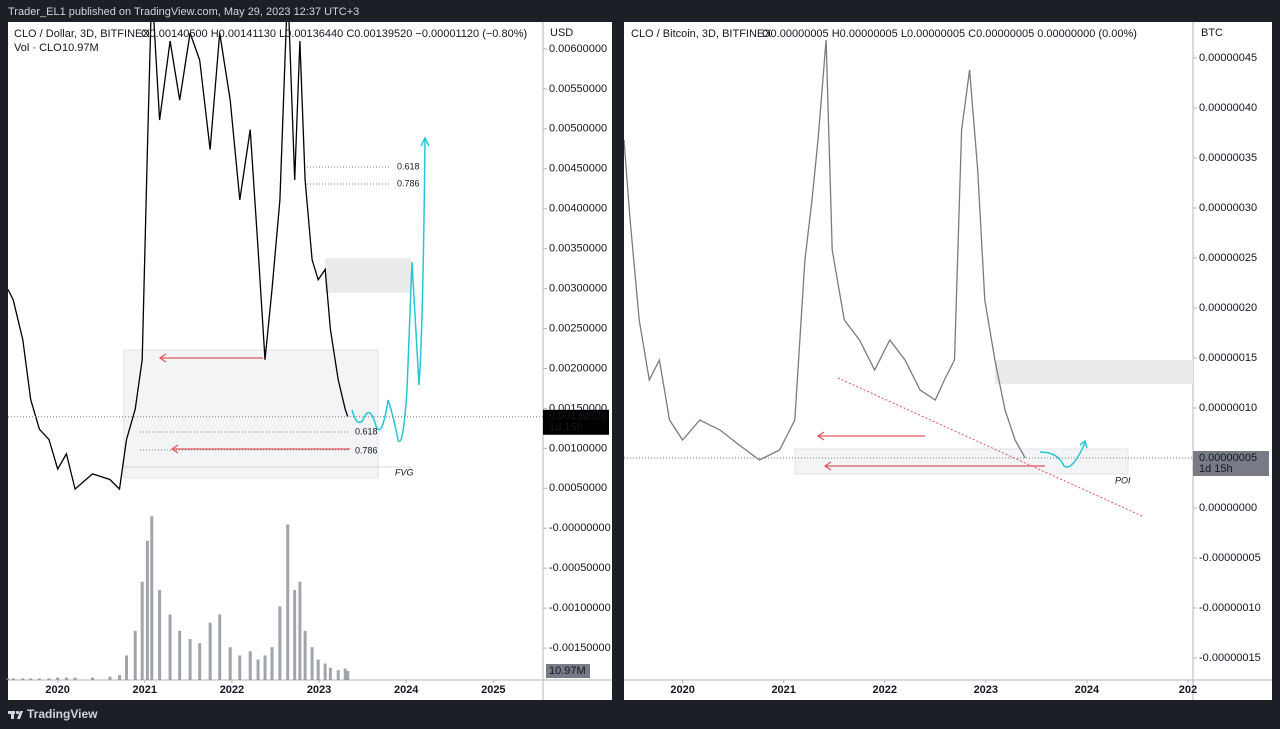 The height and width of the screenshot is (729, 1280). I want to click on last-price-box, so click(1231, 463).